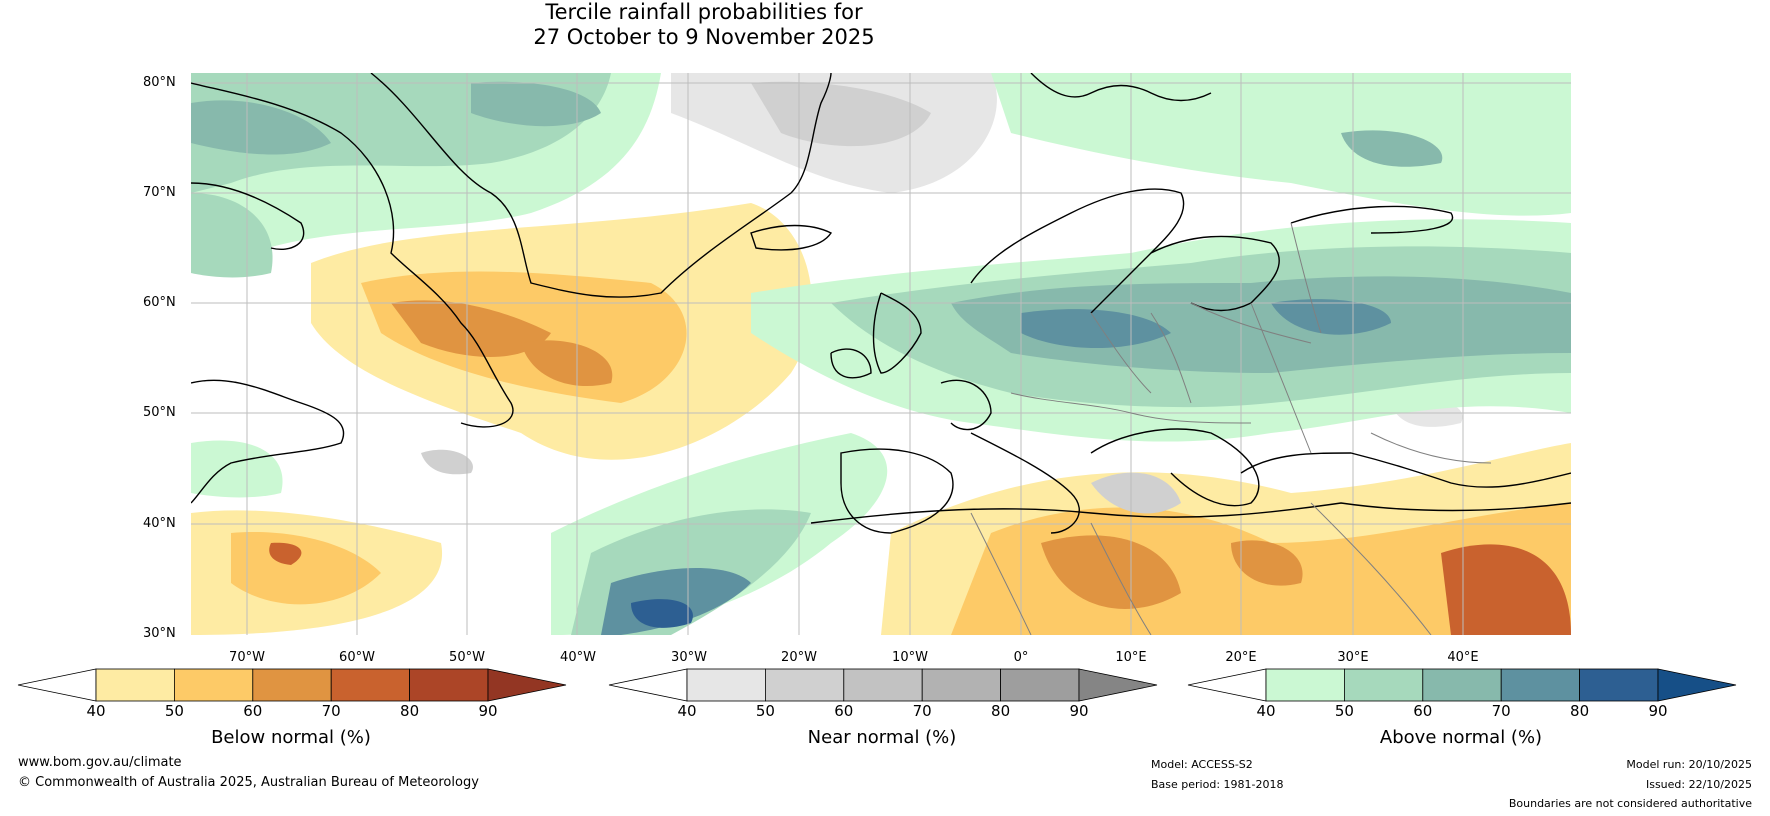 The width and height of the screenshot is (1770, 816). What do you see at coordinates (578, 657) in the screenshot?
I see `lon-label-40w: 40°W` at bounding box center [578, 657].